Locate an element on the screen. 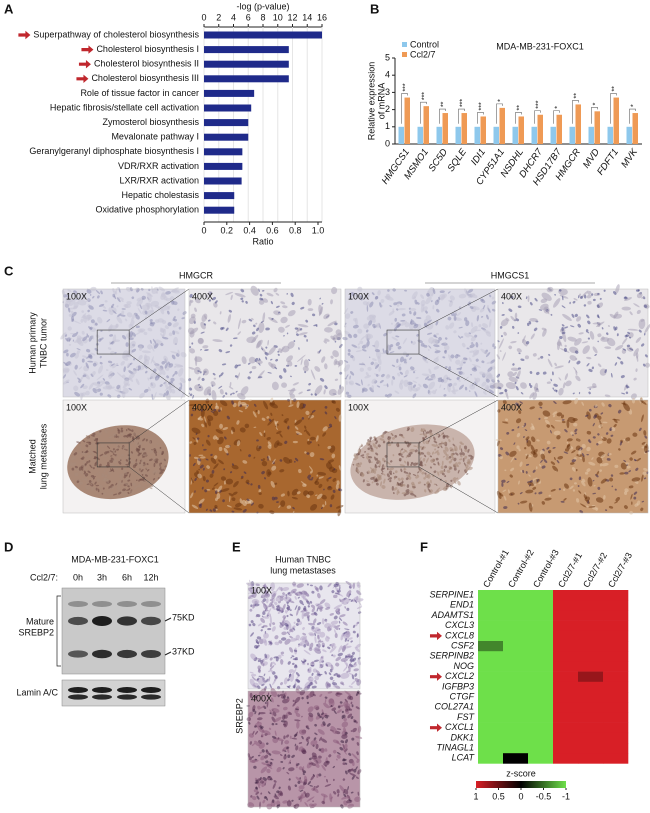  highlight-arrow is located at coordinates (84, 64).